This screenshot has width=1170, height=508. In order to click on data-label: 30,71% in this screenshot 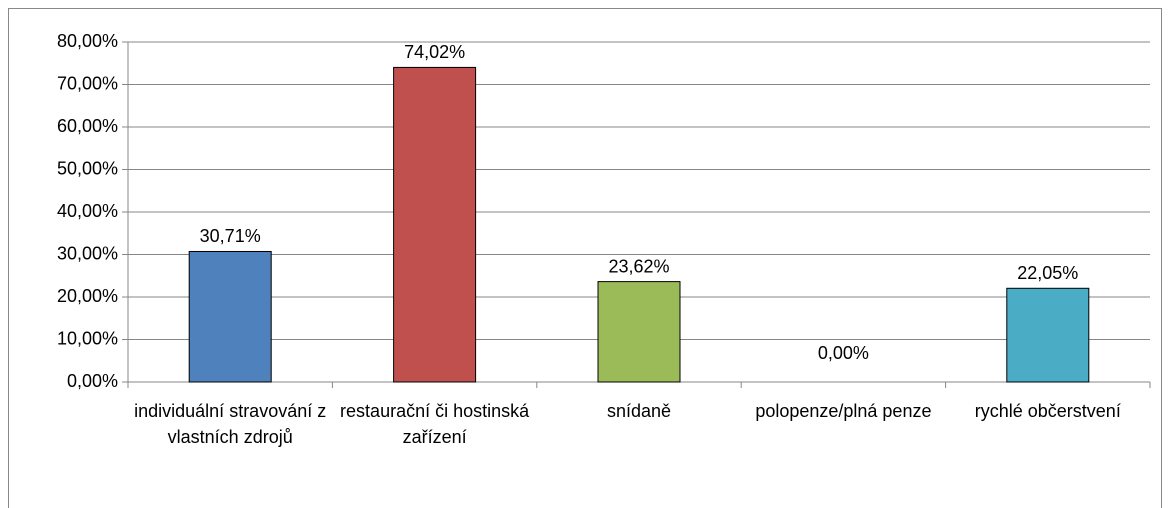, I will do `click(230, 236)`.